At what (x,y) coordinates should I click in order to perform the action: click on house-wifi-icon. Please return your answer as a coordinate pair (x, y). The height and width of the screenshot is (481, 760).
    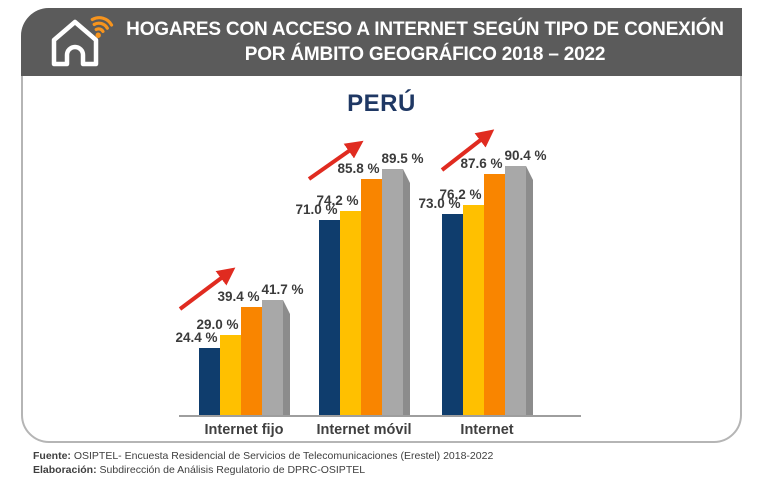
    Looking at the image, I should click on (82, 41).